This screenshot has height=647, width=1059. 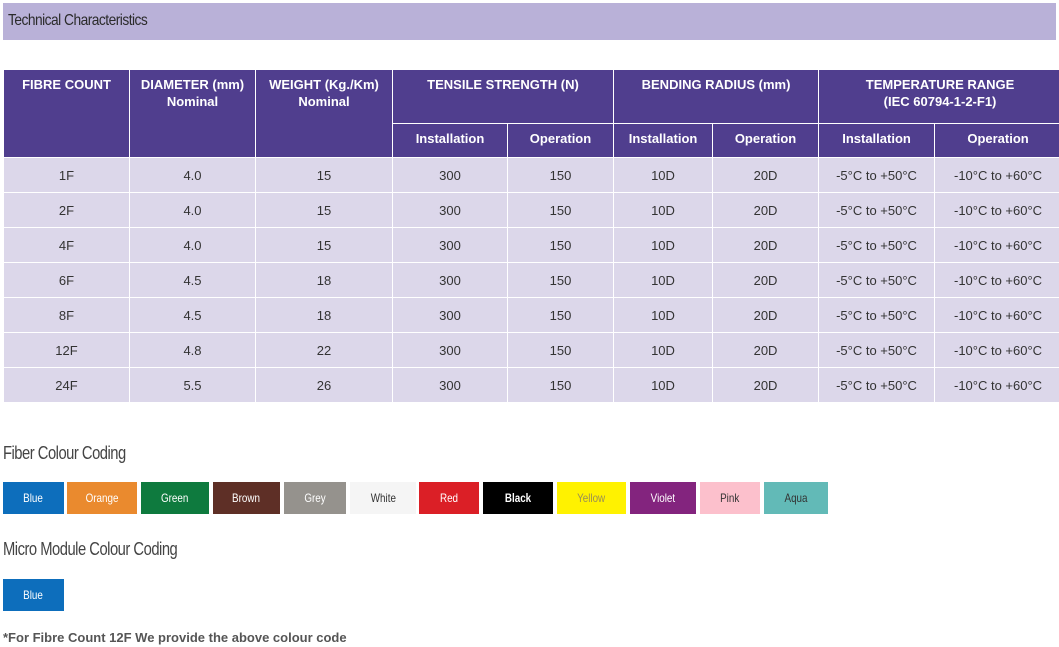 What do you see at coordinates (503, 96) in the screenshot?
I see `header-tensile-strength: TENSILE STRENGTH (N)` at bounding box center [503, 96].